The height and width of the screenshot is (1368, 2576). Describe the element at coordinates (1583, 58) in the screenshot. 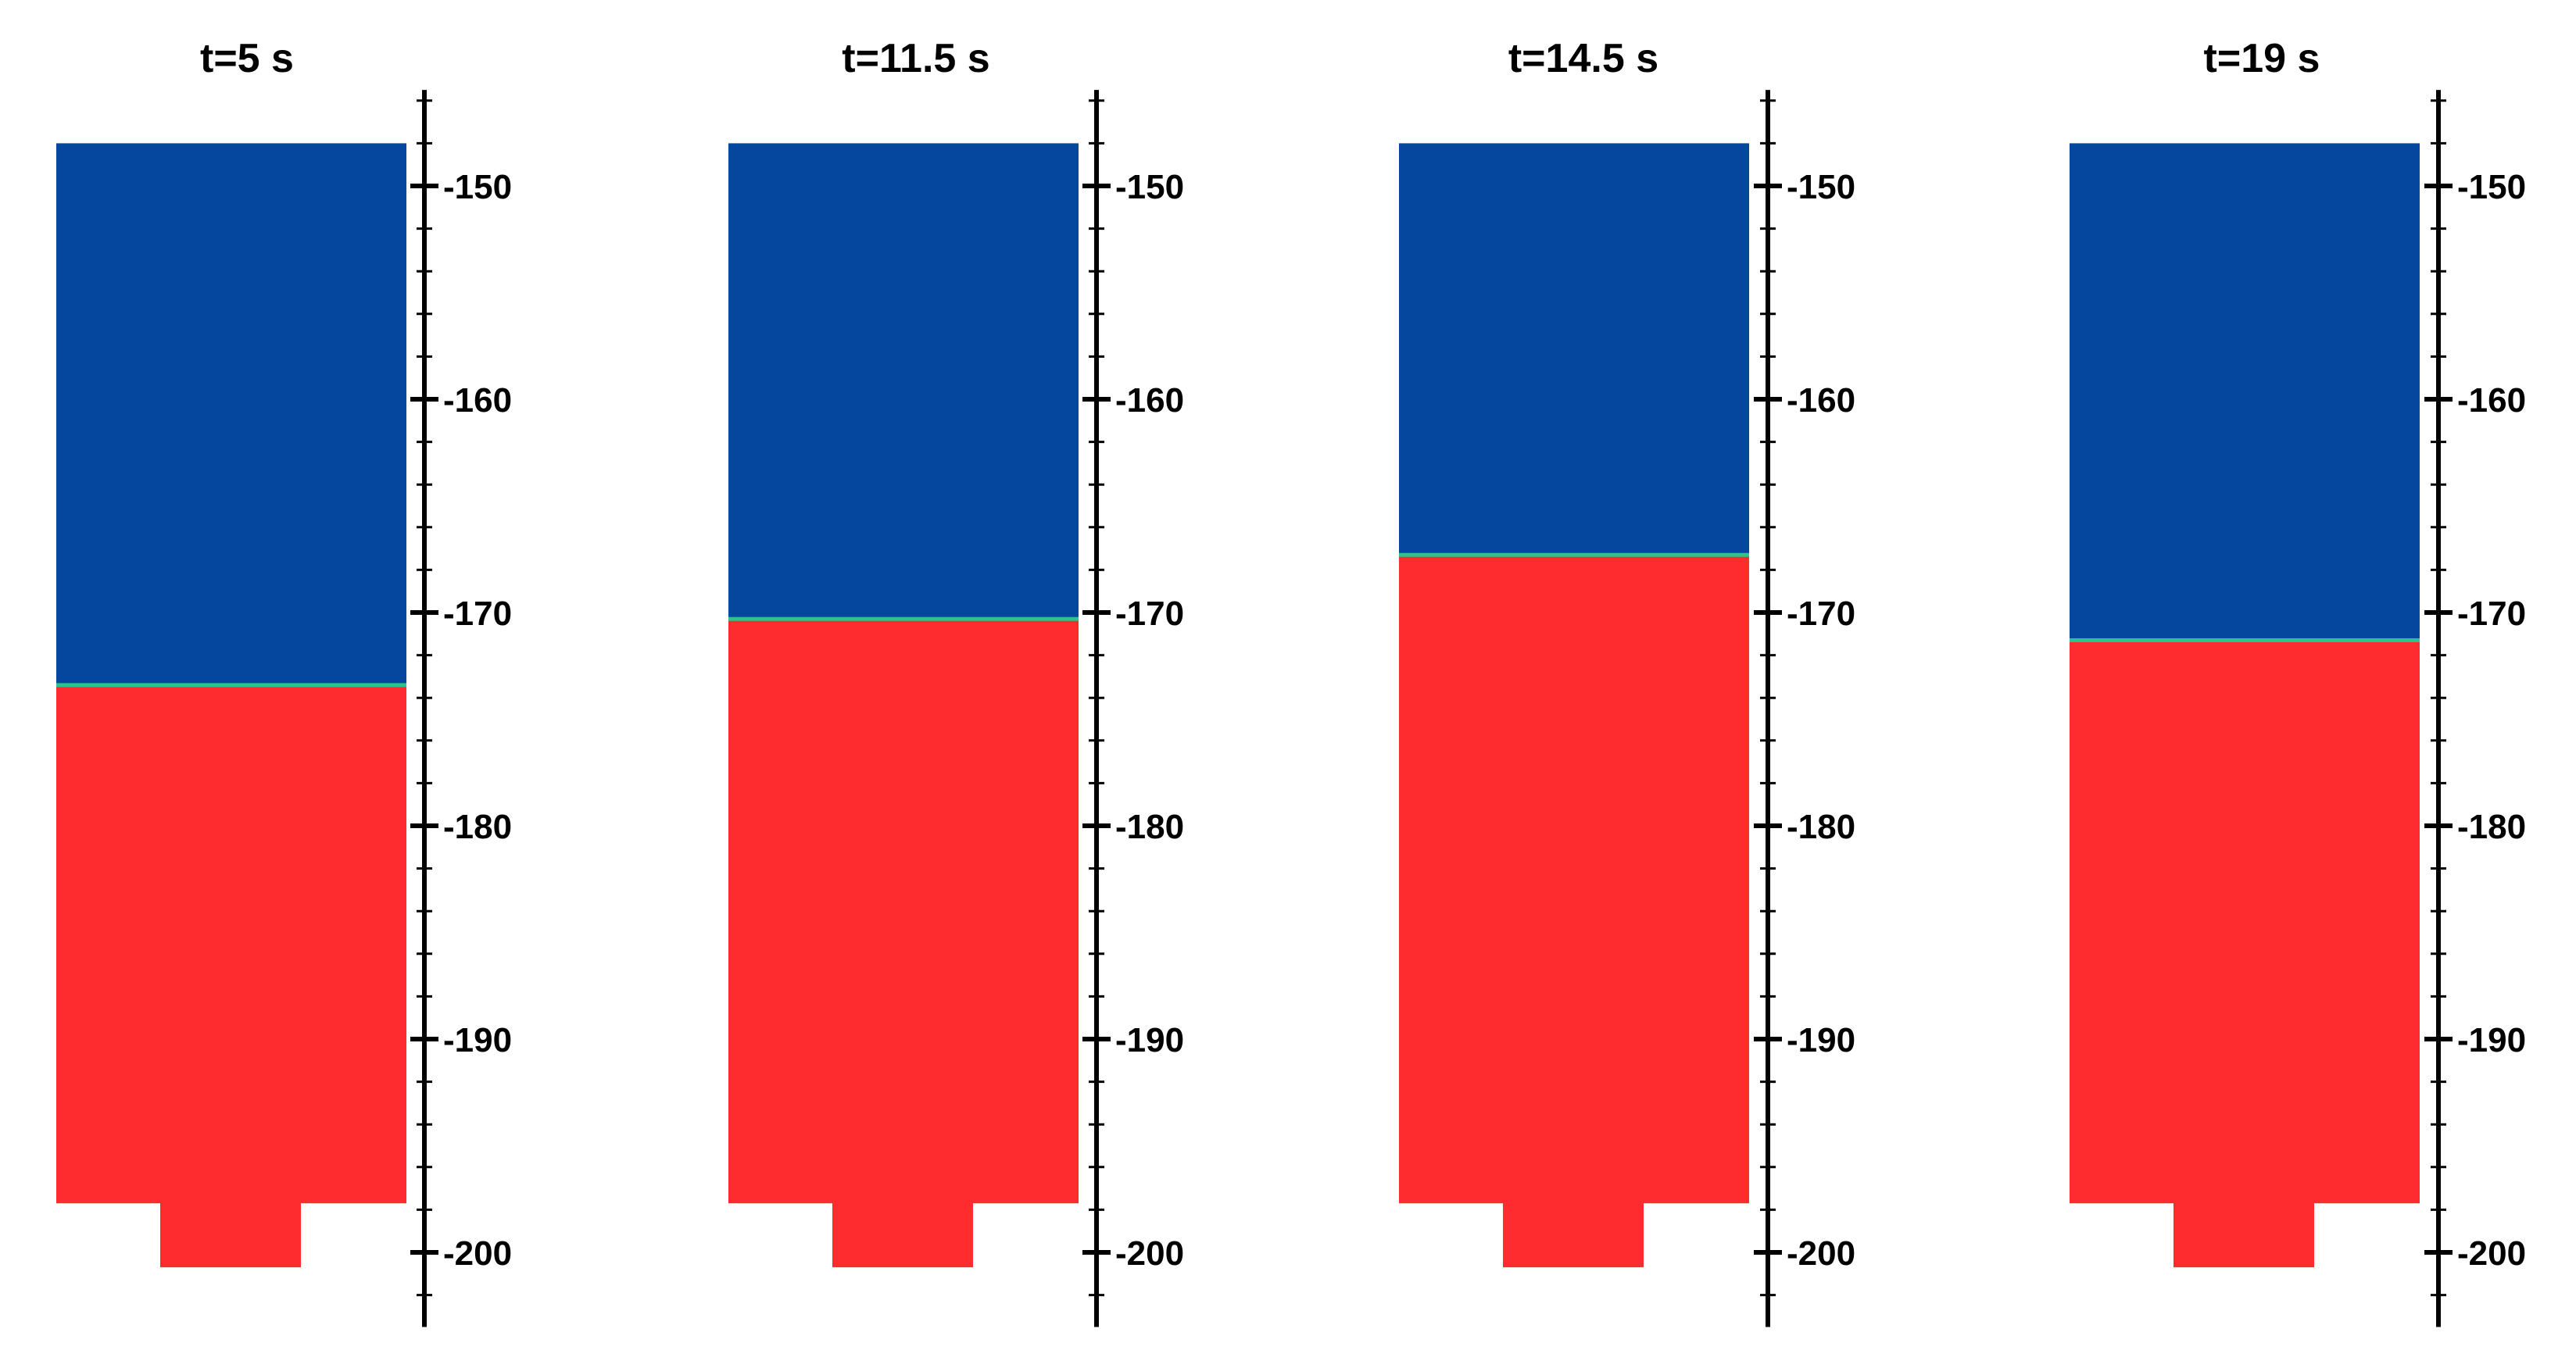

I see `panel-title: t=14.5 s` at that location.